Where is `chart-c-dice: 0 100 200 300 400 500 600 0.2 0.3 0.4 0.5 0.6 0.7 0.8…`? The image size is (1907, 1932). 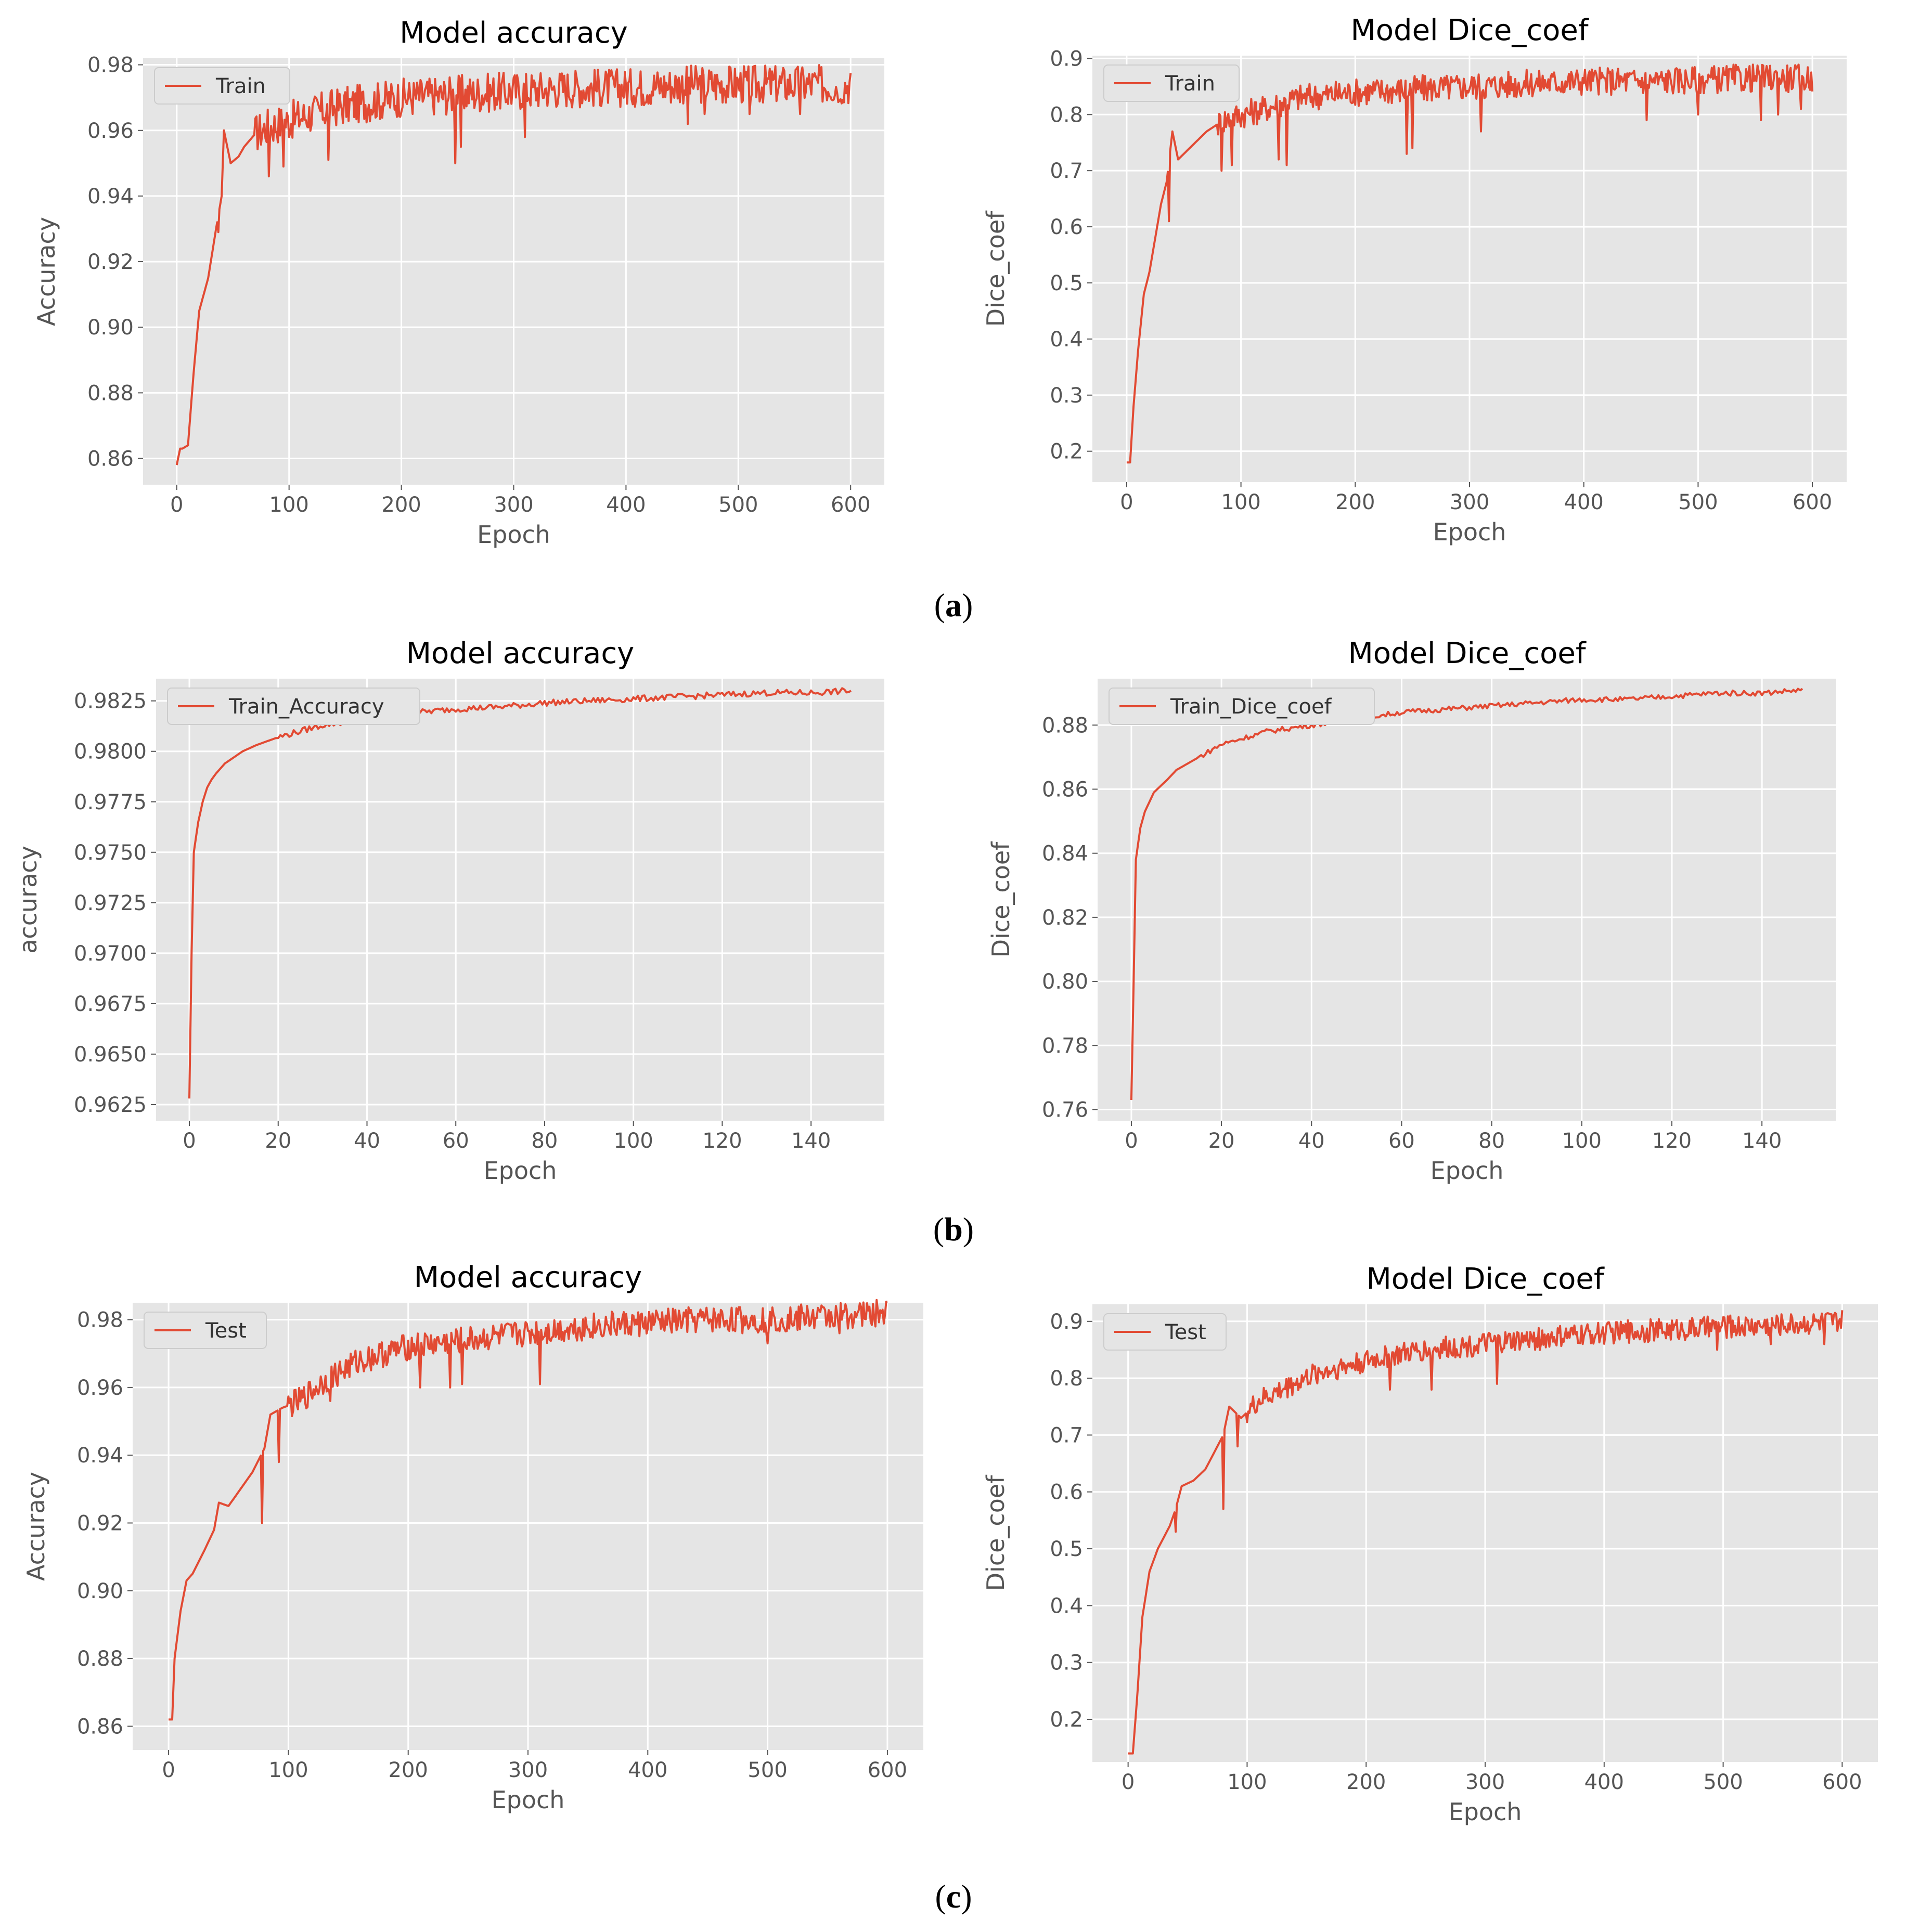
chart-c-dice: 0 100 200 300 400 500 600 0.2 0.3 0.4 0.5 0.6 0.7 0.8… is located at coordinates (1430, 1544).